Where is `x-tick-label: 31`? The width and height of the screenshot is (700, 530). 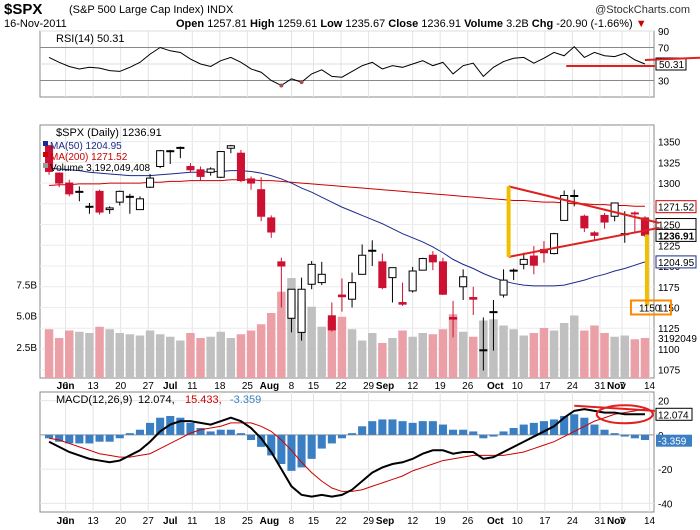
x-tick-label: 31 is located at coordinates (600, 386).